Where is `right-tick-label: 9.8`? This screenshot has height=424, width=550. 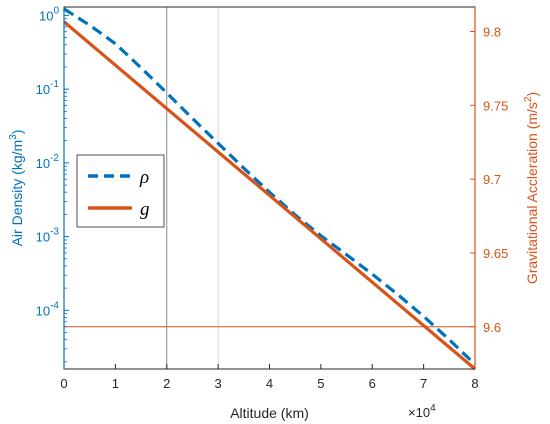
right-tick-label: 9.8 is located at coordinates (492, 32).